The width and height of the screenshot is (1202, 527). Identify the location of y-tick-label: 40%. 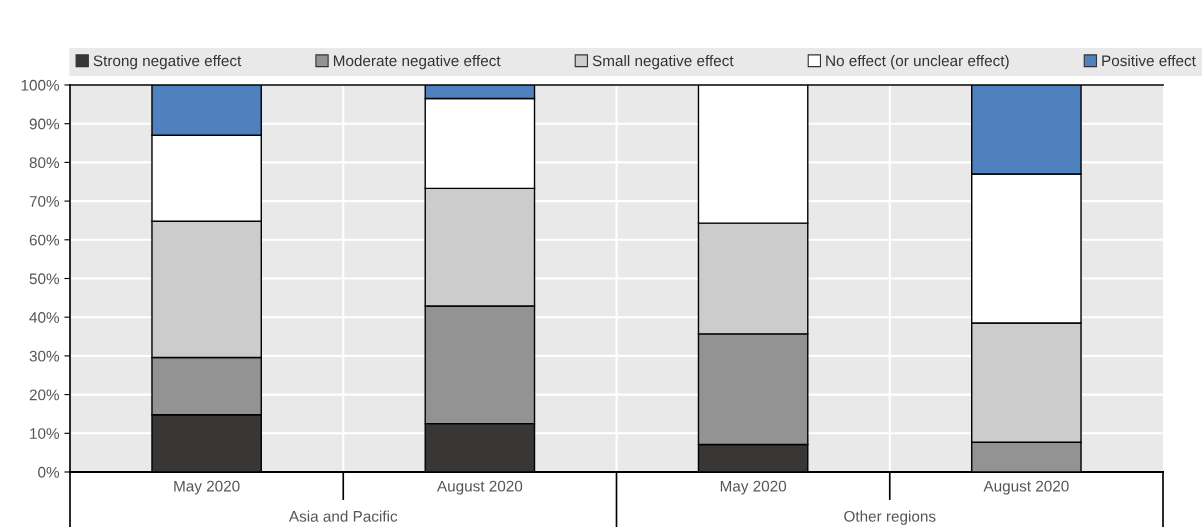
(44, 317).